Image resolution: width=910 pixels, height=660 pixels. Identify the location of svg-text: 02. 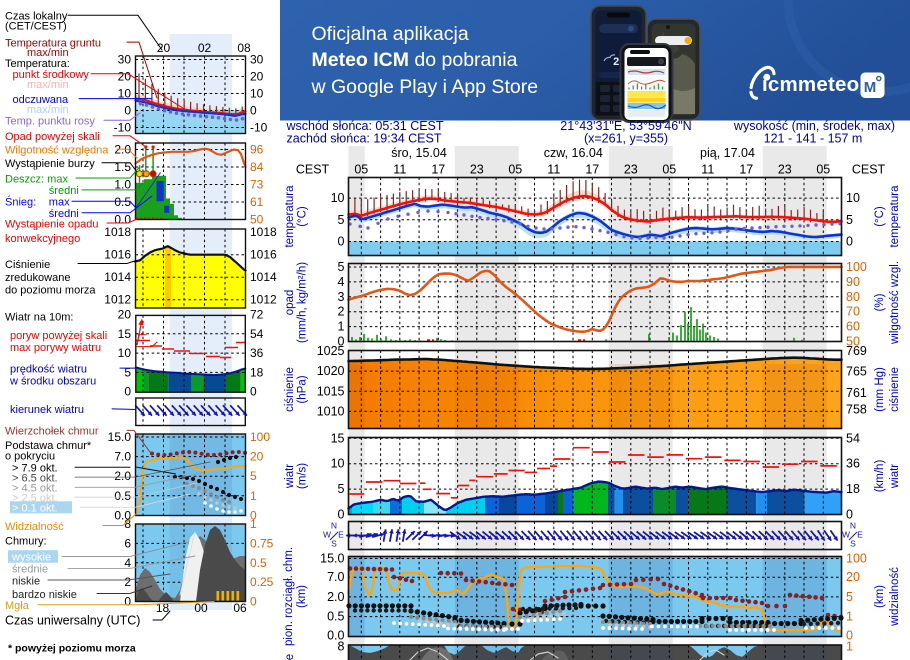
(205, 48).